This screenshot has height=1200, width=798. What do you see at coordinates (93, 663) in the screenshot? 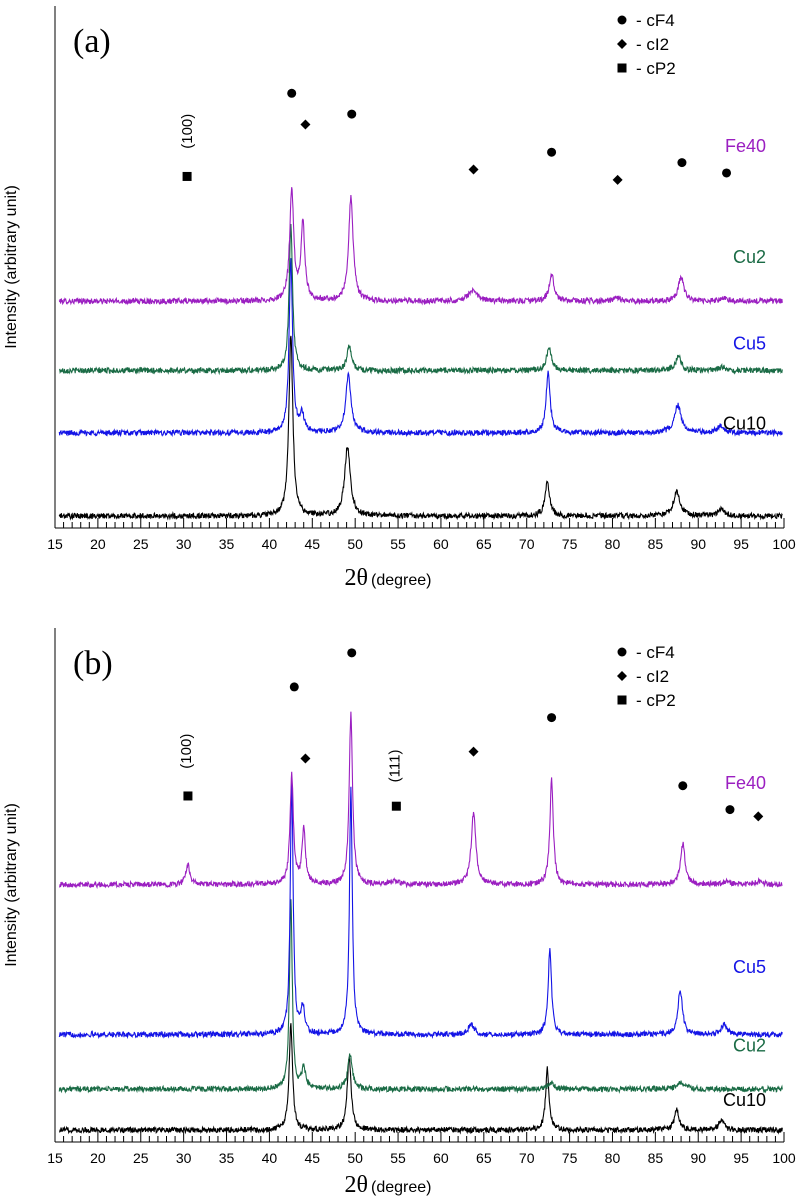
I see `panel-label: (b)` at bounding box center [93, 663].